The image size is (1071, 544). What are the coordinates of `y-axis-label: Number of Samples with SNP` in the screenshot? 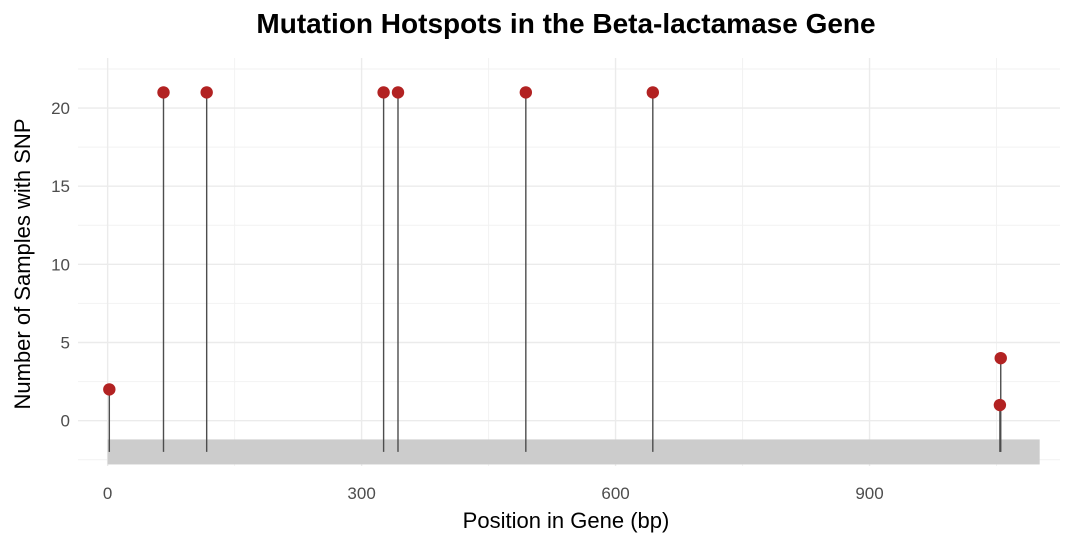 It's located at (22, 264).